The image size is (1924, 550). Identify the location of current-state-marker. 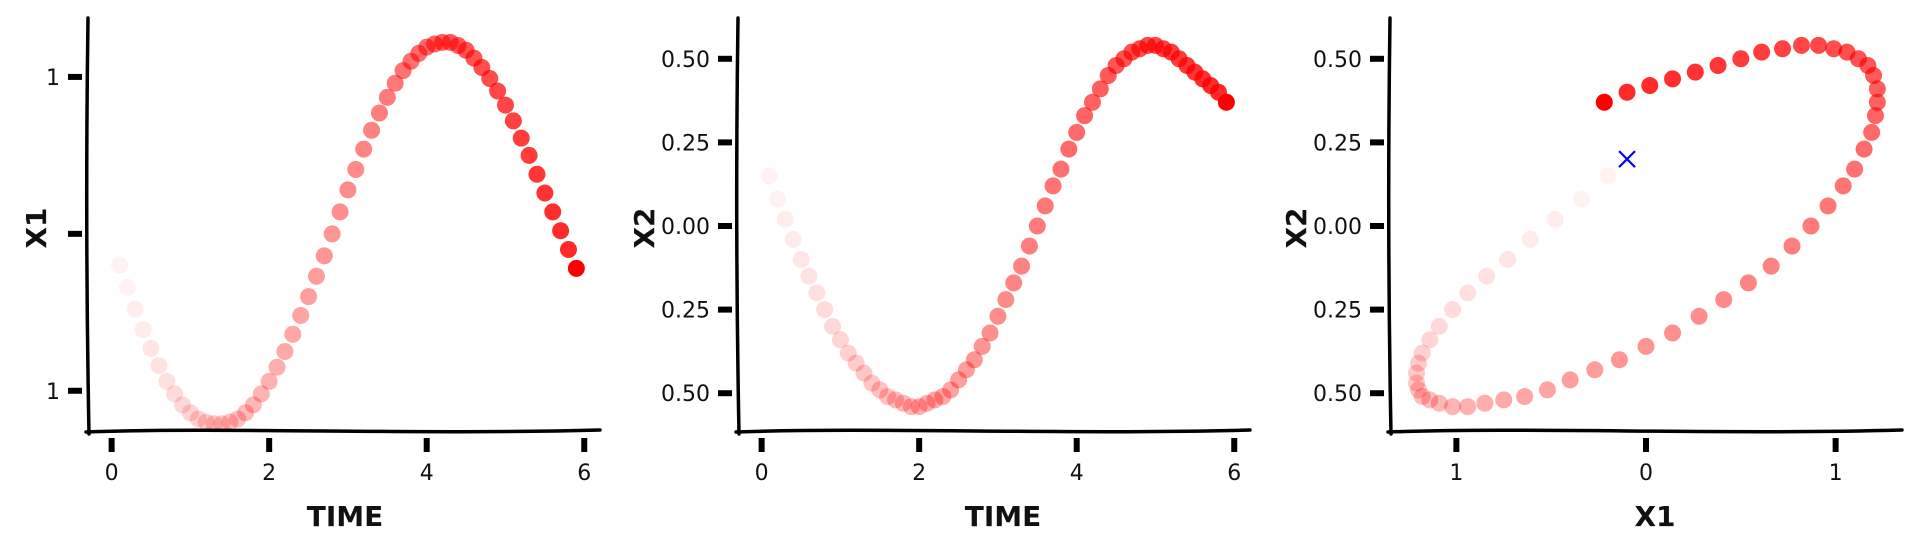
(1627, 159).